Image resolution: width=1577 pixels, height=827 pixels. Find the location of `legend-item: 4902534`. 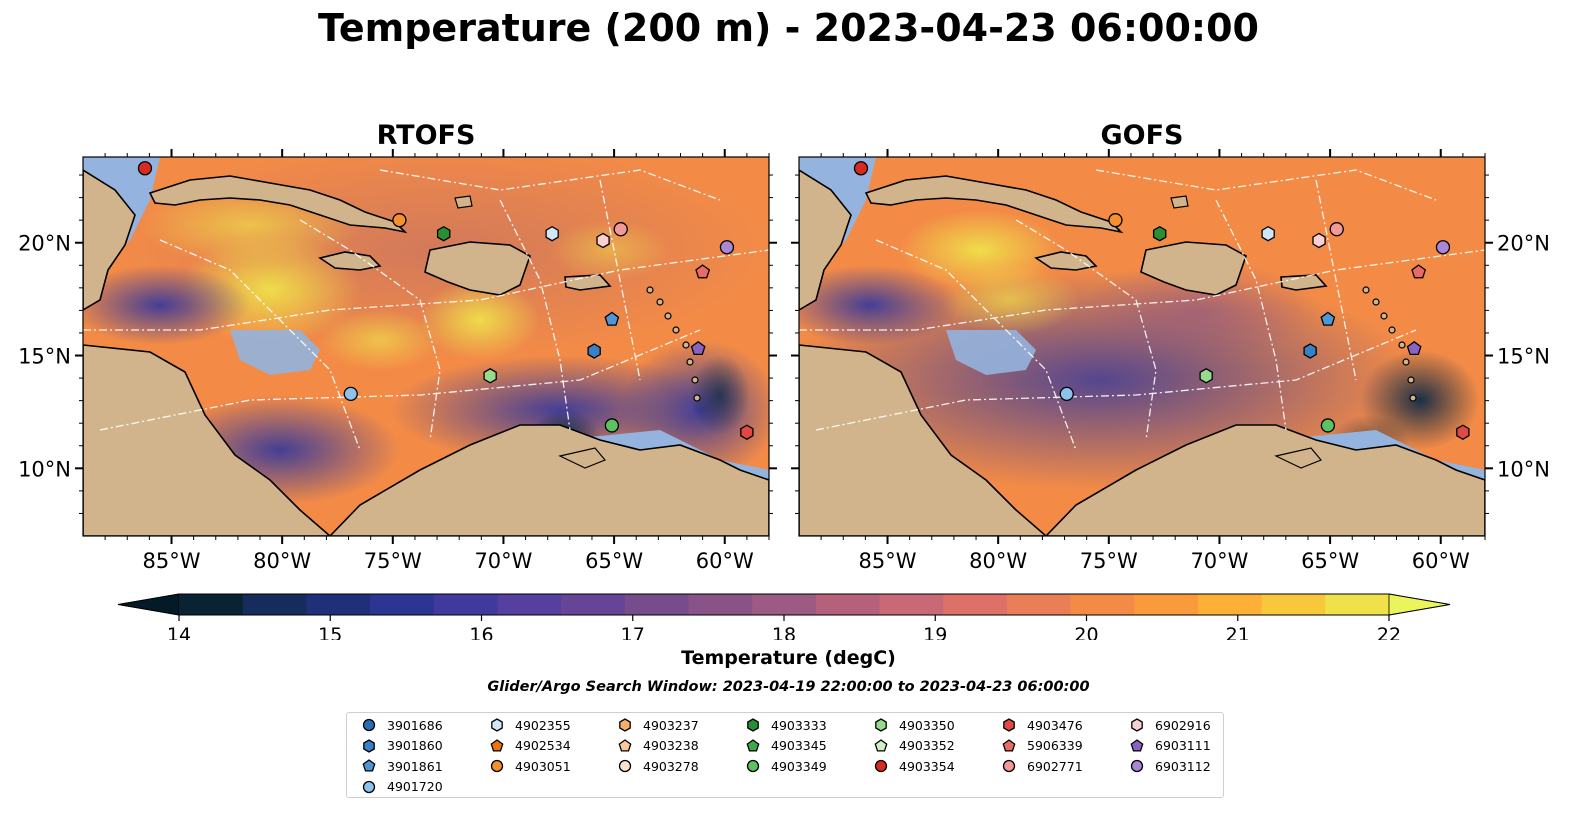

legend-item: 4902534 is located at coordinates (530, 746).